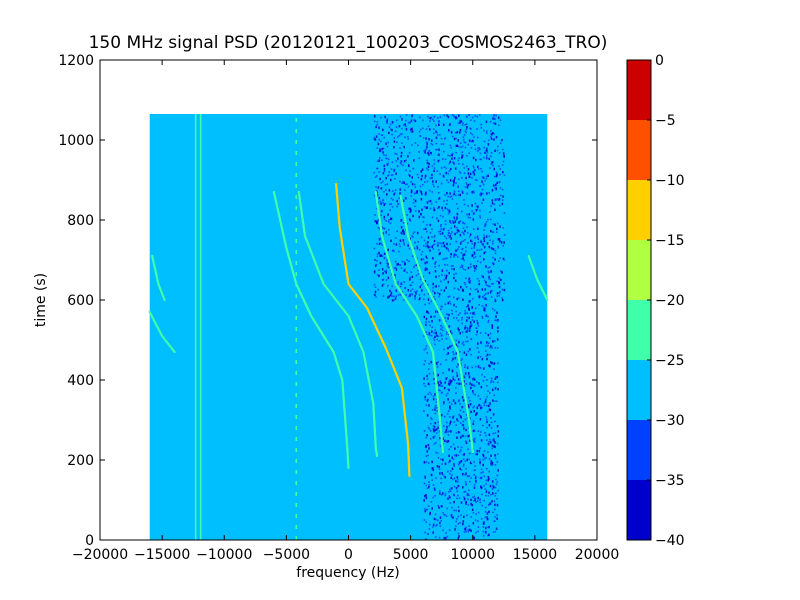  What do you see at coordinates (472, 555) in the screenshot?
I see `x-tick-label: 10000` at bounding box center [472, 555].